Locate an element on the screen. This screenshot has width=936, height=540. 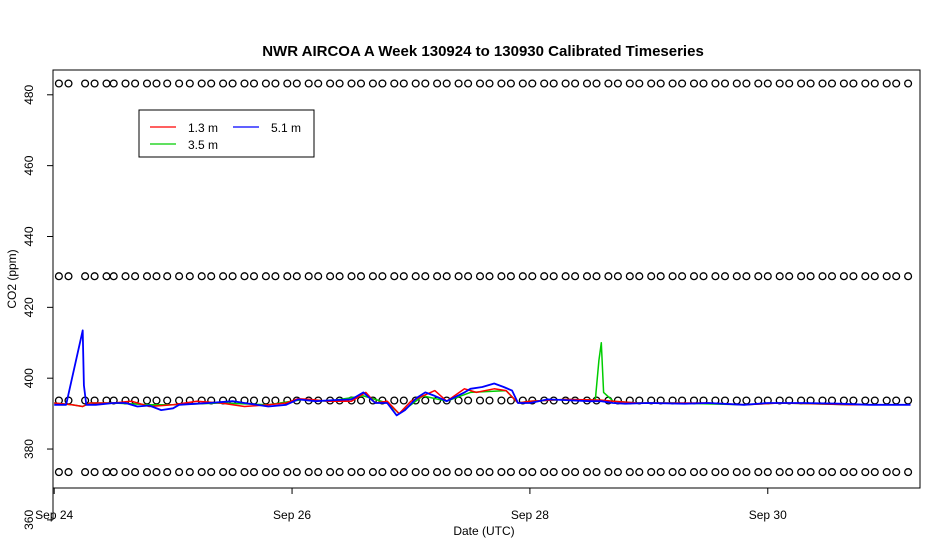
x-axis-label: Date (UTC) is located at coordinates (483, 531).